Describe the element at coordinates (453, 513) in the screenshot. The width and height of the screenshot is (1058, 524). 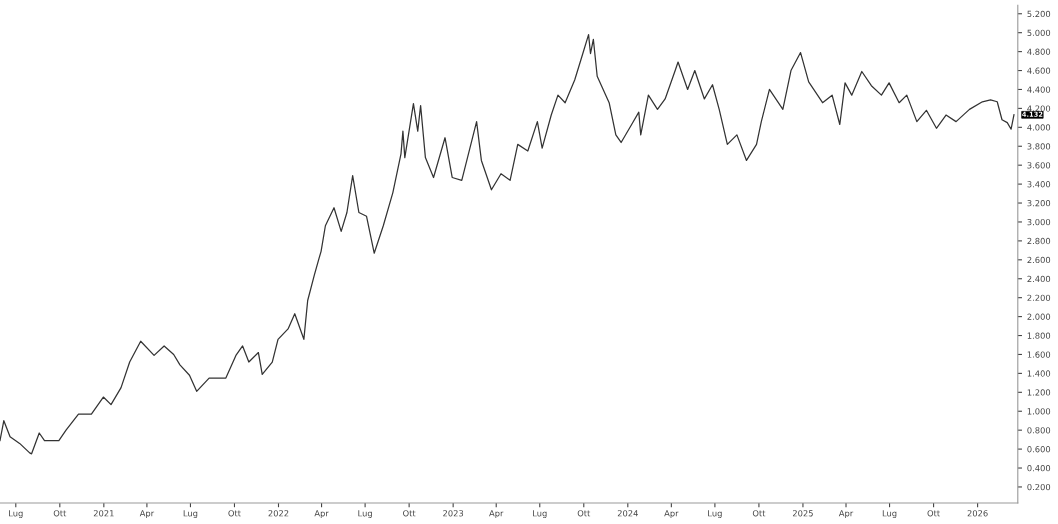
I see `x-tick-label: 2023` at that location.